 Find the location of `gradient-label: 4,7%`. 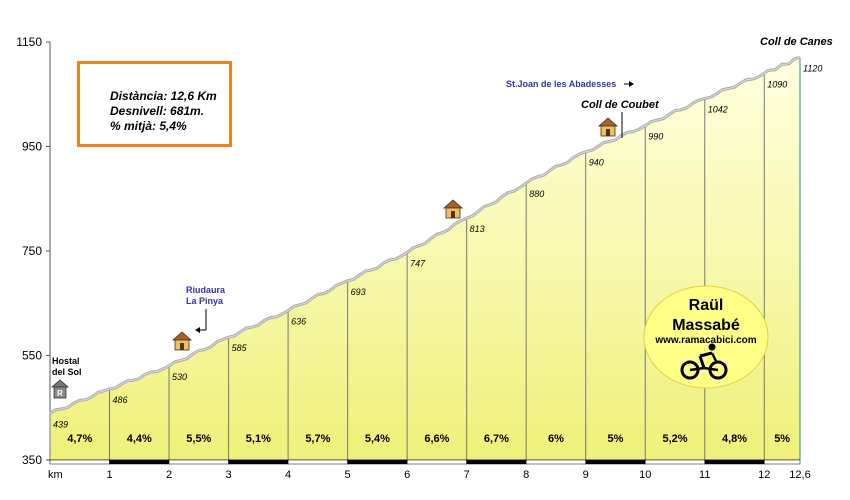

gradient-label: 4,7% is located at coordinates (79, 439).